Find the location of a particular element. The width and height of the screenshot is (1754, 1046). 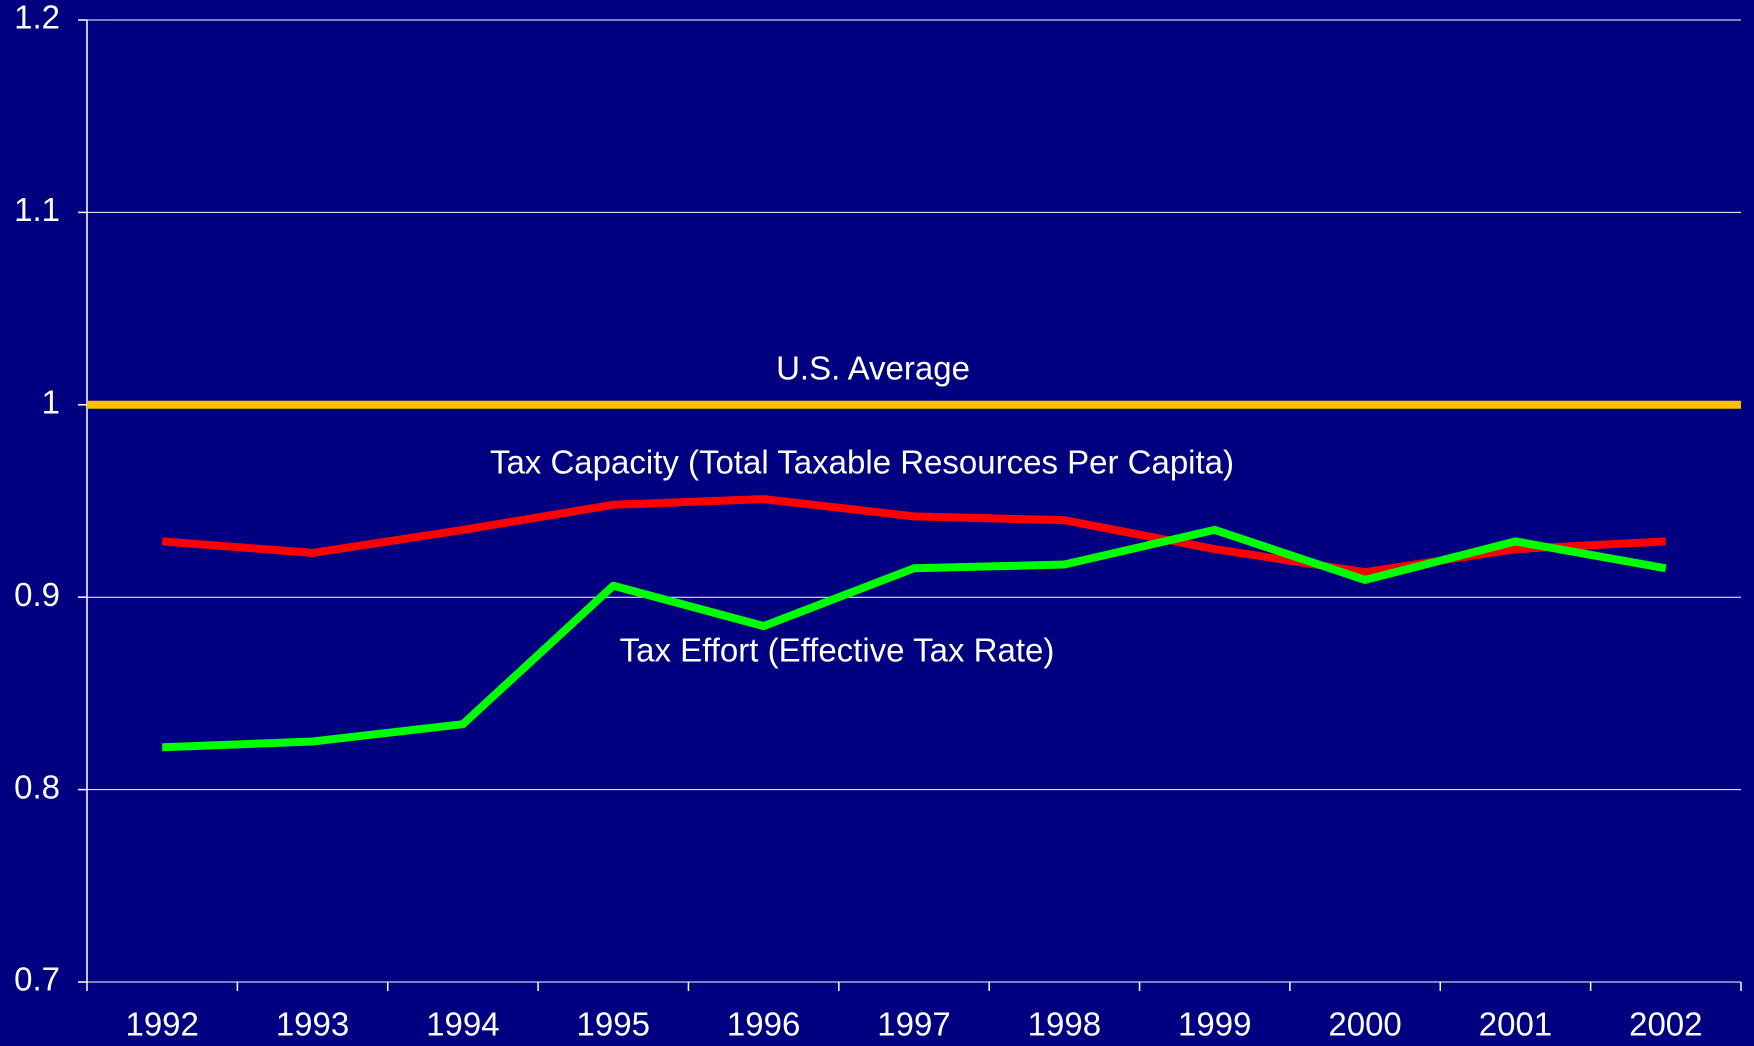

y-tick-label: 1 is located at coordinates (51, 402).